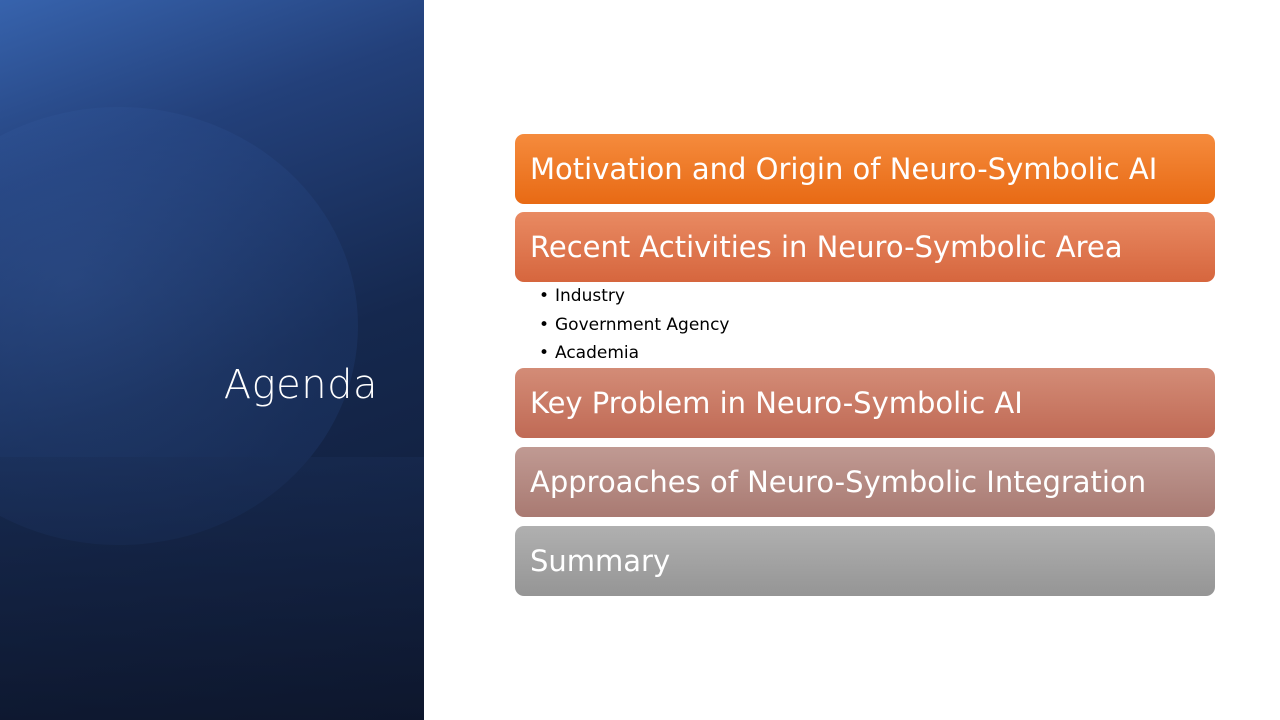 The image size is (1280, 720). What do you see at coordinates (865, 247) in the screenshot?
I see `agenda-item-recent-activities: Recent Activities in Neuro-Symbolic Area` at bounding box center [865, 247].